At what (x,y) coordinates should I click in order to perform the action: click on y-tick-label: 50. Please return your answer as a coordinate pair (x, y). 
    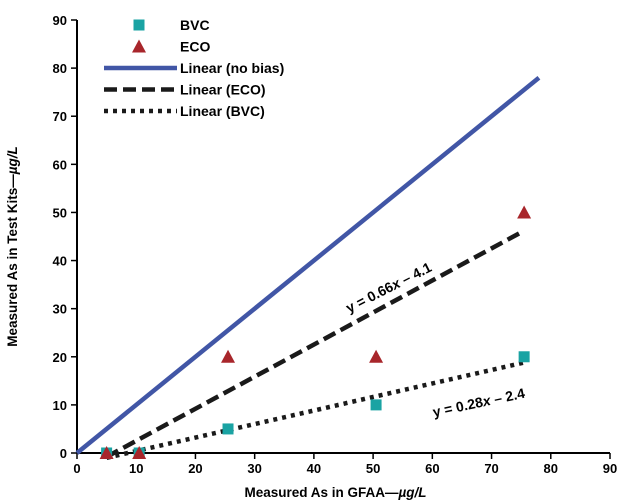
    Looking at the image, I should click on (60, 212).